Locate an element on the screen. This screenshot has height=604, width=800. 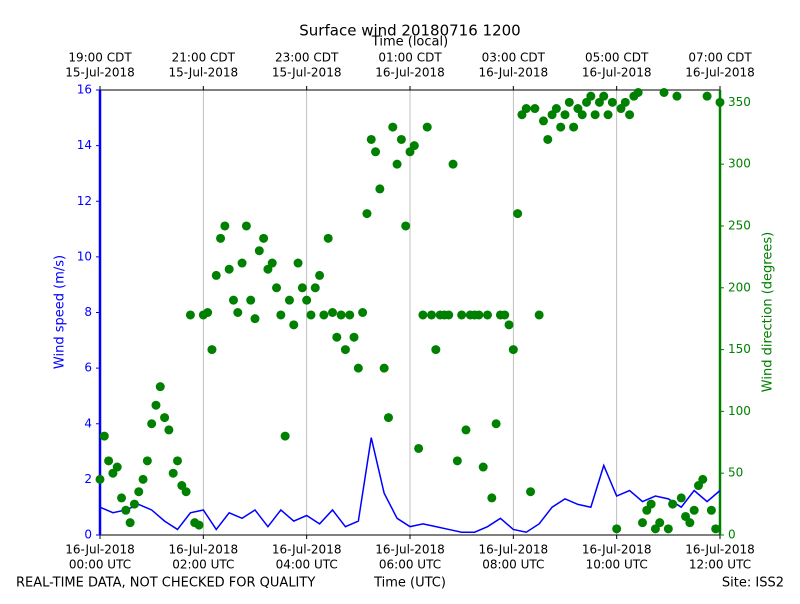
y-tick-label: 10 is located at coordinates (84, 256).